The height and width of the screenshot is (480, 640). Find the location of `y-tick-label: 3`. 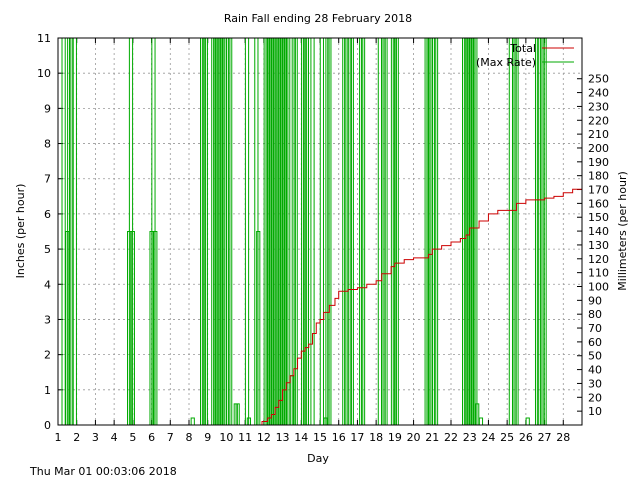

y-tick-label: 3 is located at coordinates (47, 319).